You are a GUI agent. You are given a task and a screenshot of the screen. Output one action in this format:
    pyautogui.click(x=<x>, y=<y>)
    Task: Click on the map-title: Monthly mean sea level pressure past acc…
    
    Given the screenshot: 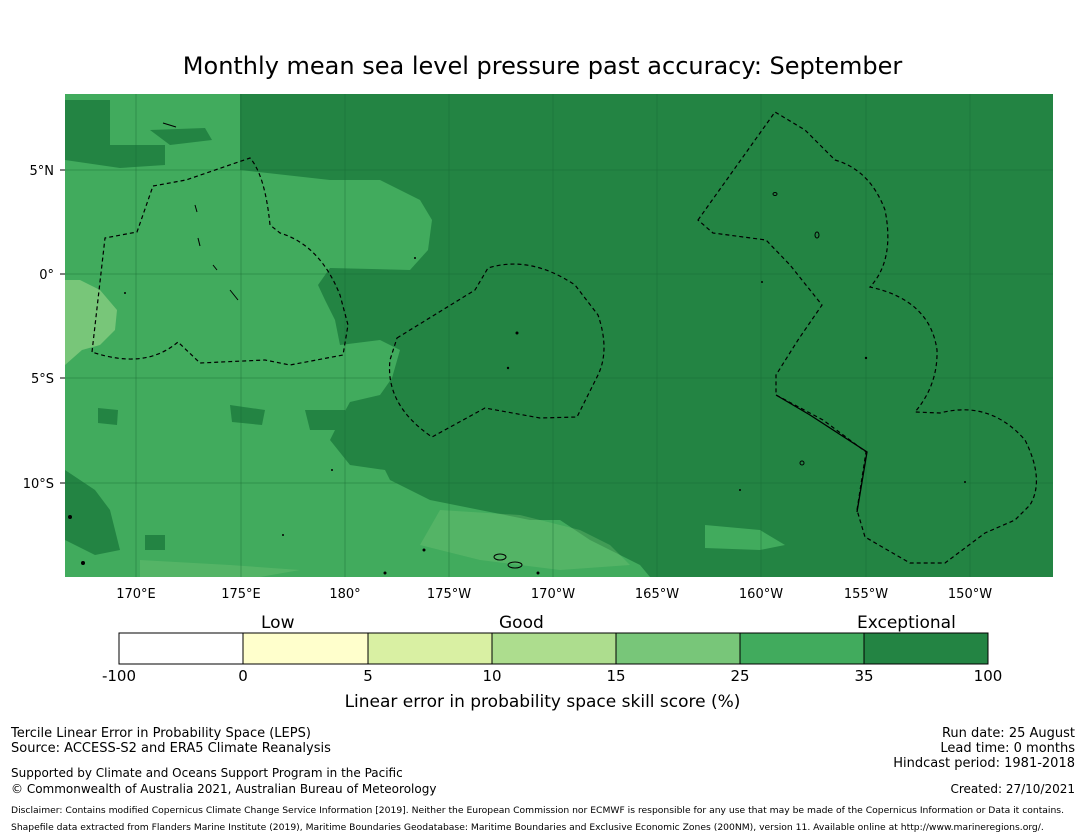 What is the action you would take?
    pyautogui.click(x=542, y=66)
    